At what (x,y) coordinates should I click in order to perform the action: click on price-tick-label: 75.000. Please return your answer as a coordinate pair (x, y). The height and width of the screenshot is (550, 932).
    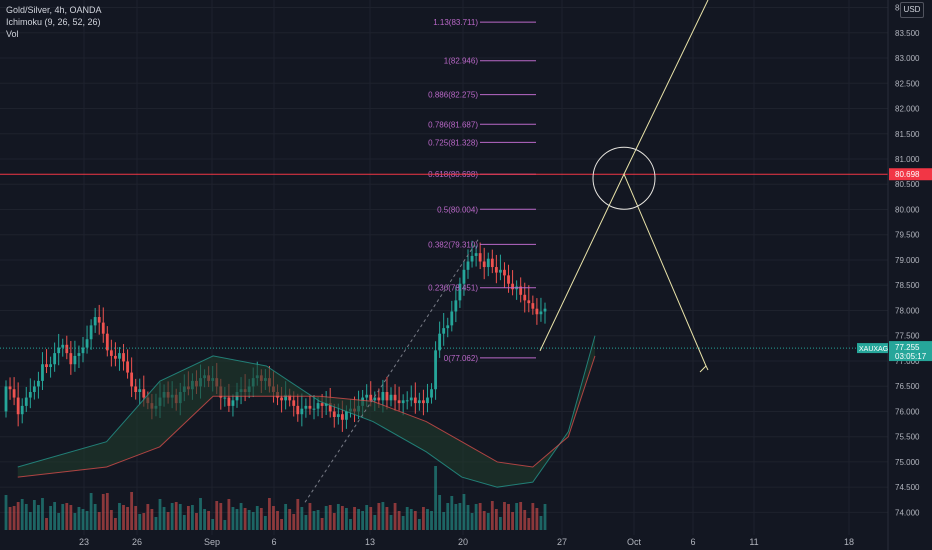
    Looking at the image, I should click on (907, 462).